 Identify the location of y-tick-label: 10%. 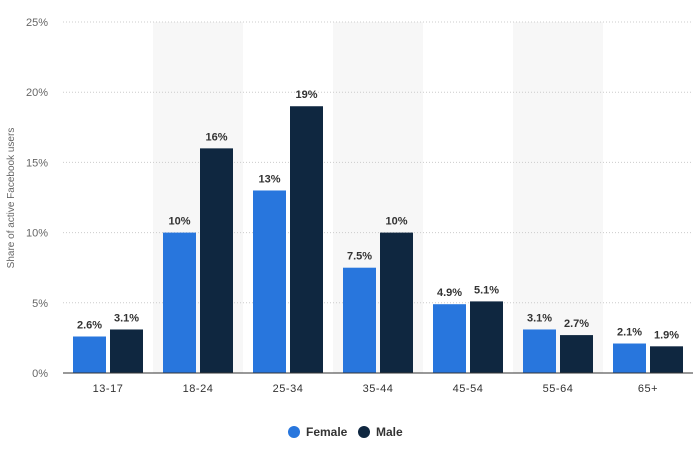
(37, 234).